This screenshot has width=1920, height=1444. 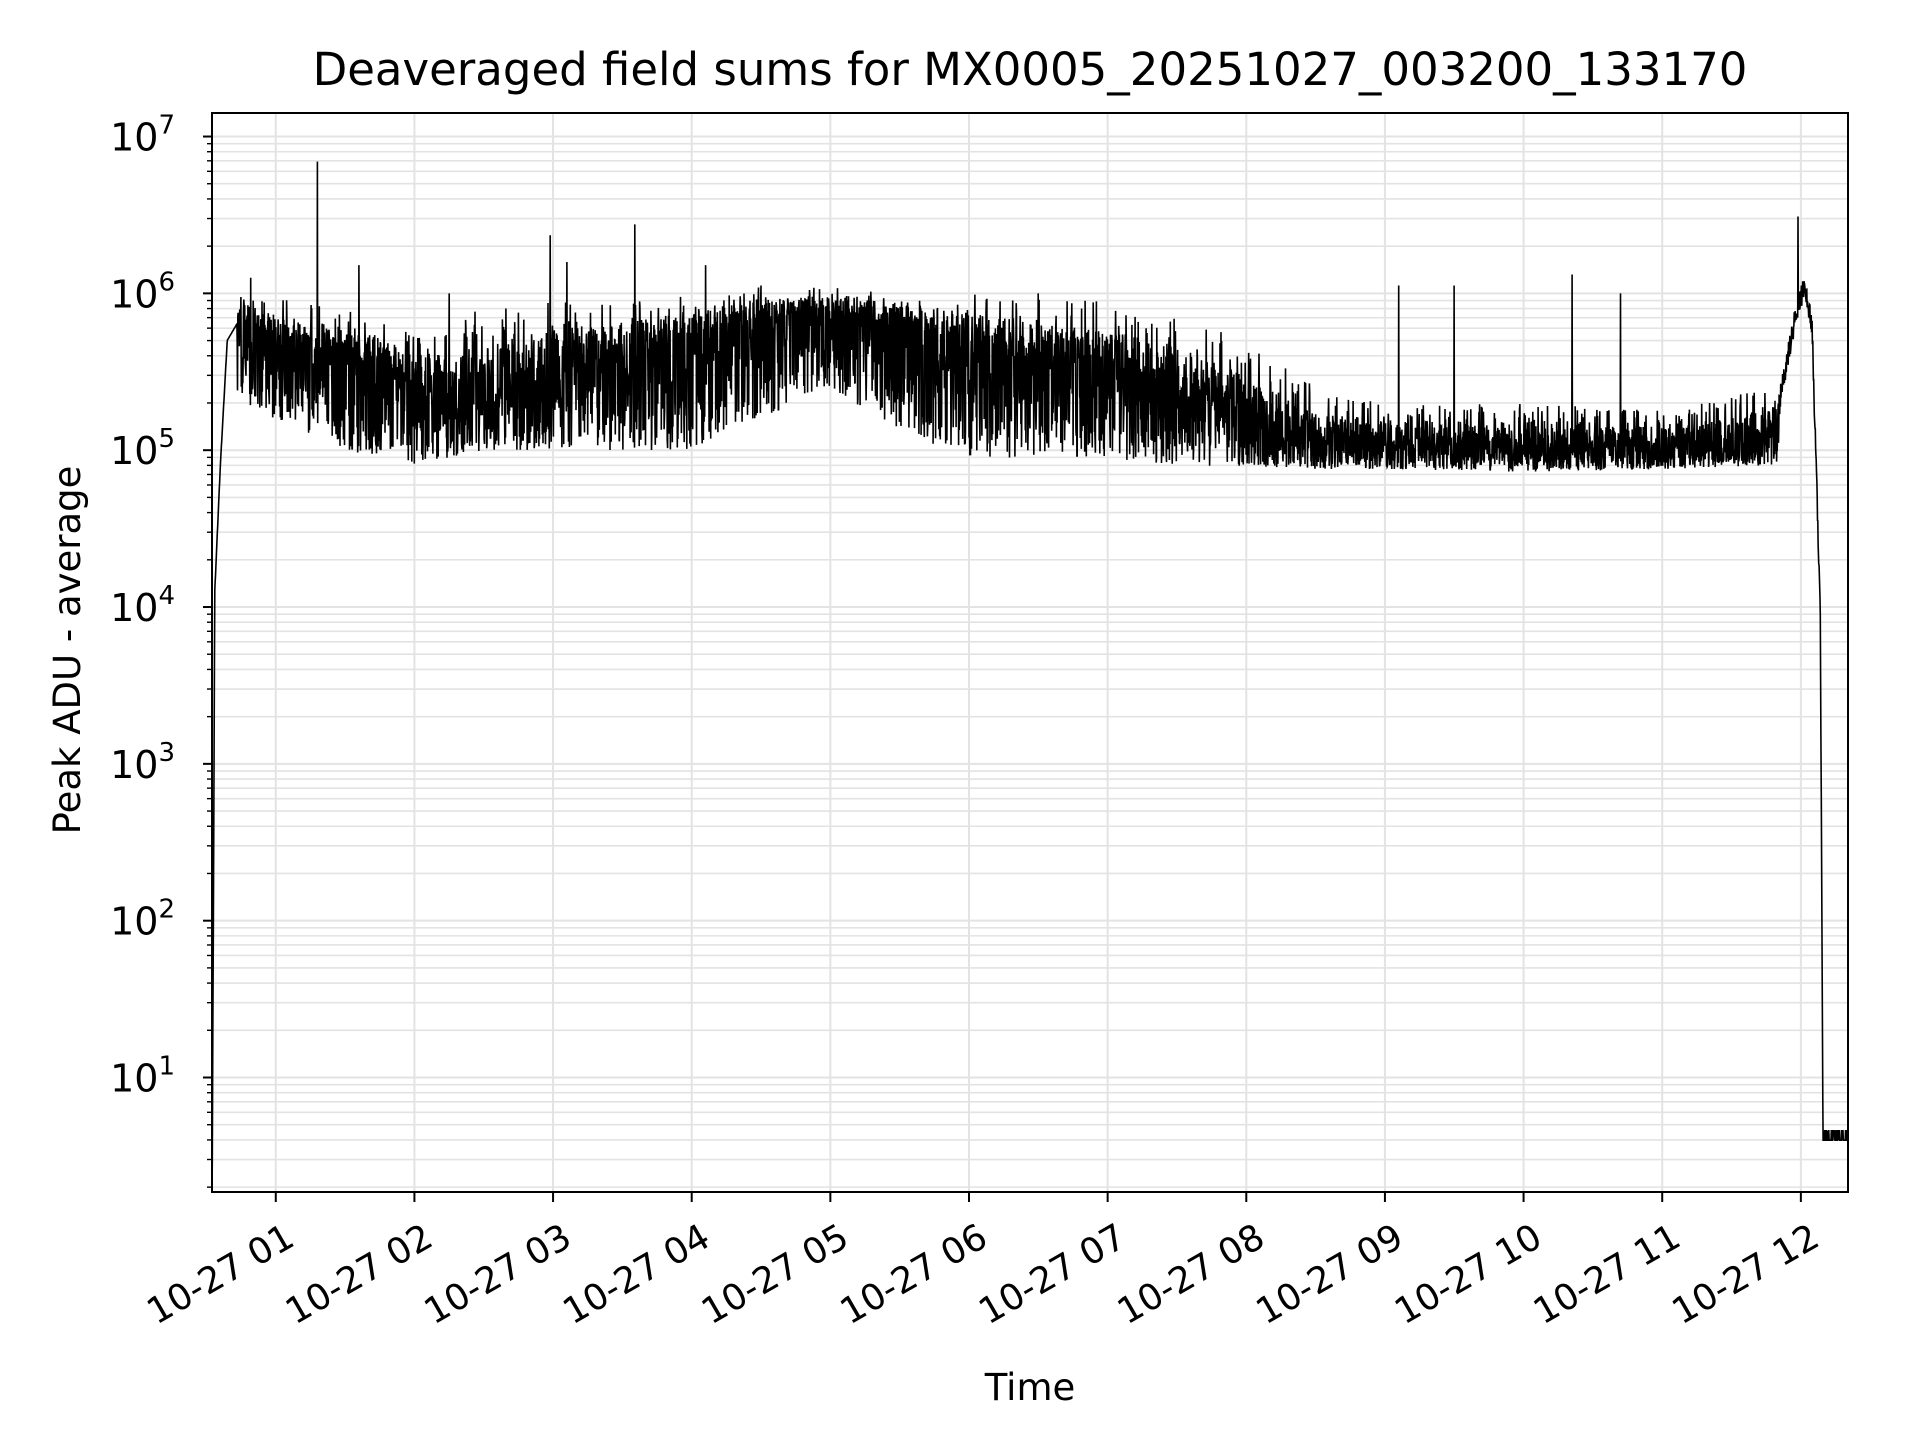 I want to click on x-axis-label: Time, so click(x=1030, y=1387).